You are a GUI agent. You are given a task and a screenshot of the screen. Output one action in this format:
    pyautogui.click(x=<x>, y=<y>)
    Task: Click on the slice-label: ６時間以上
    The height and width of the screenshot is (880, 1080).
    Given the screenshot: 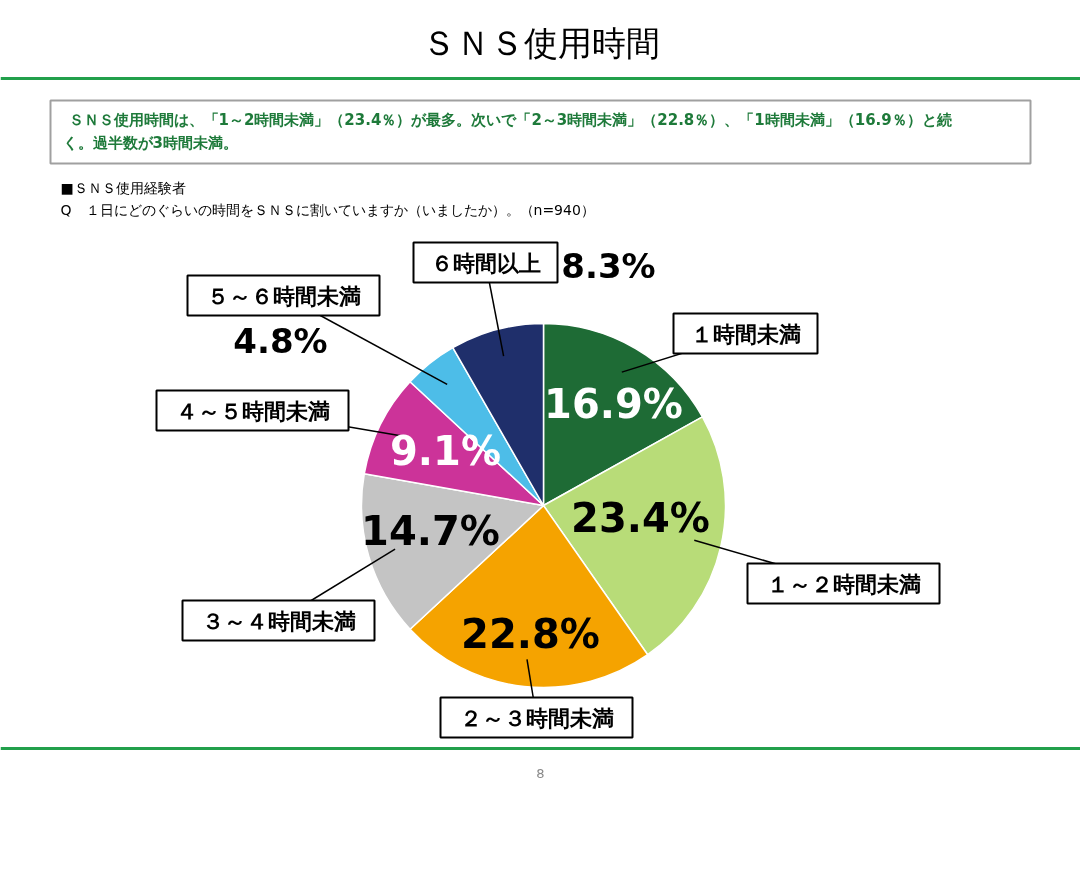 What is the action you would take?
    pyautogui.click(x=485, y=263)
    